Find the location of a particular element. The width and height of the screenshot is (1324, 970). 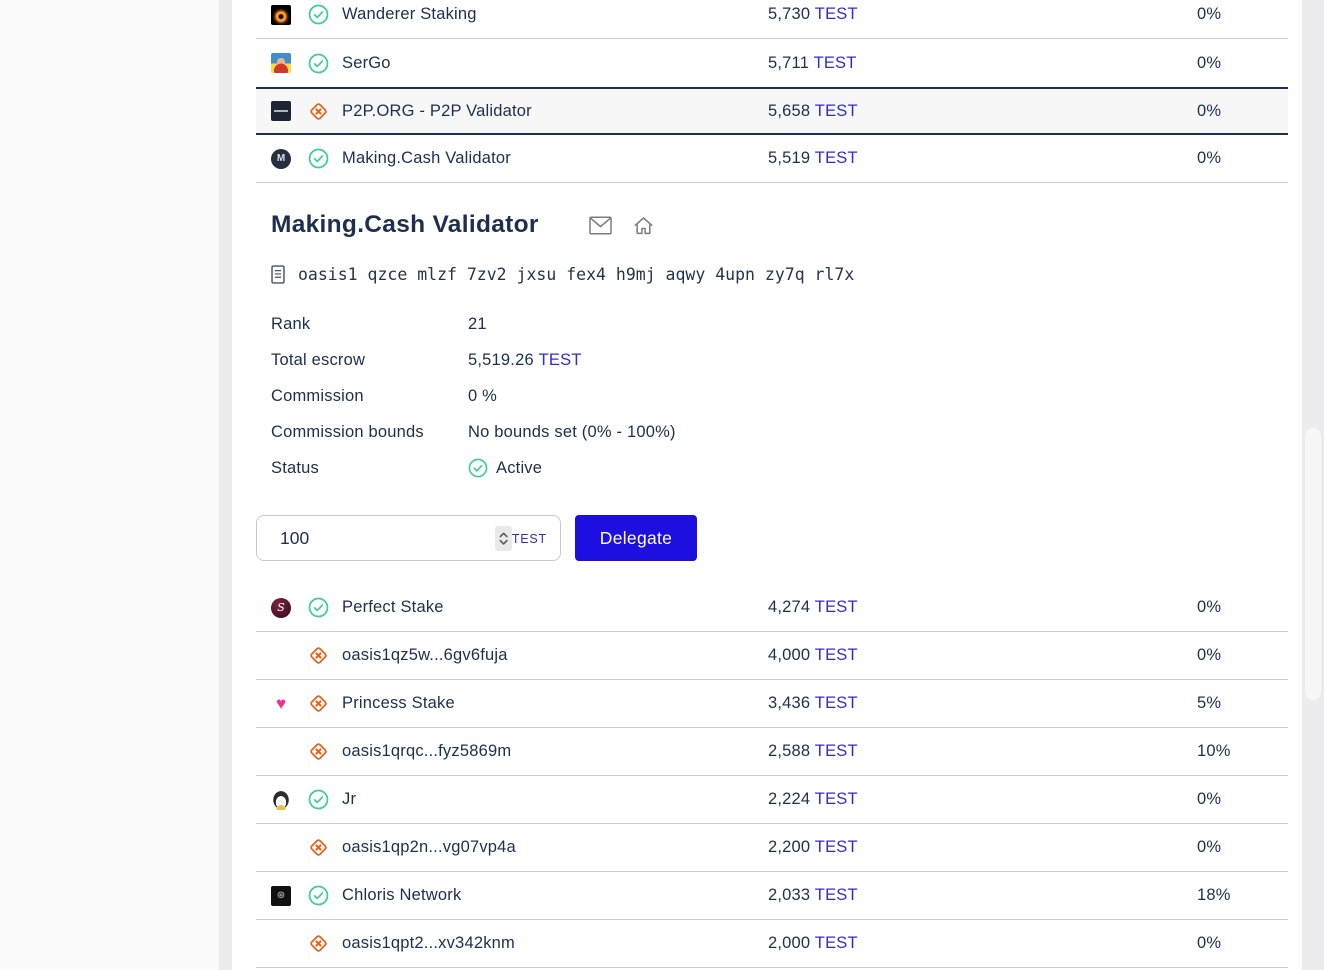

validator-name: Wanderer Staking is located at coordinates (409, 14).